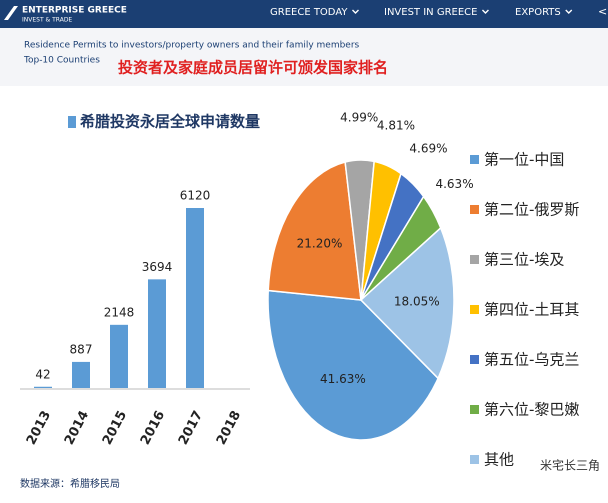  What do you see at coordinates (320, 243) in the screenshot?
I see `slice-label: 21.20%` at bounding box center [320, 243].